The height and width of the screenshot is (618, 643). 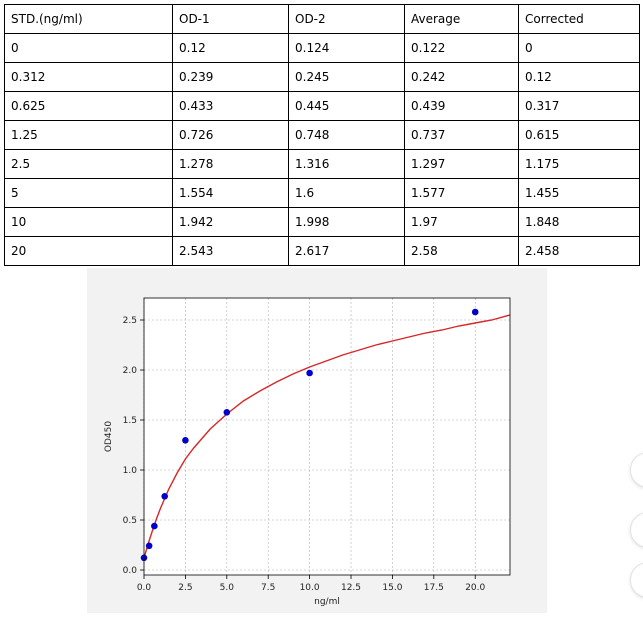 I want to click on cell-corrected: 1.175, so click(x=579, y=164).